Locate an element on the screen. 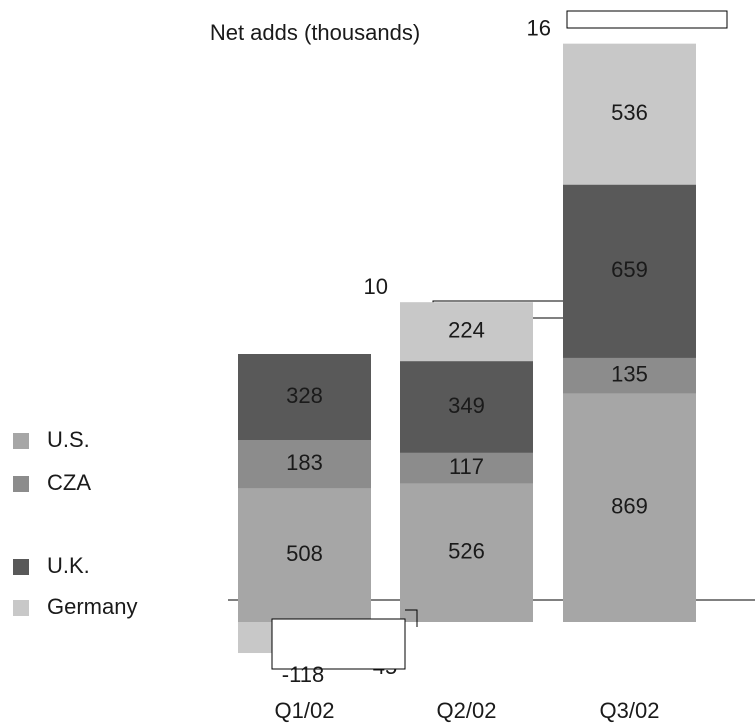  x-tick-label: Q1/02 is located at coordinates (305, 710).